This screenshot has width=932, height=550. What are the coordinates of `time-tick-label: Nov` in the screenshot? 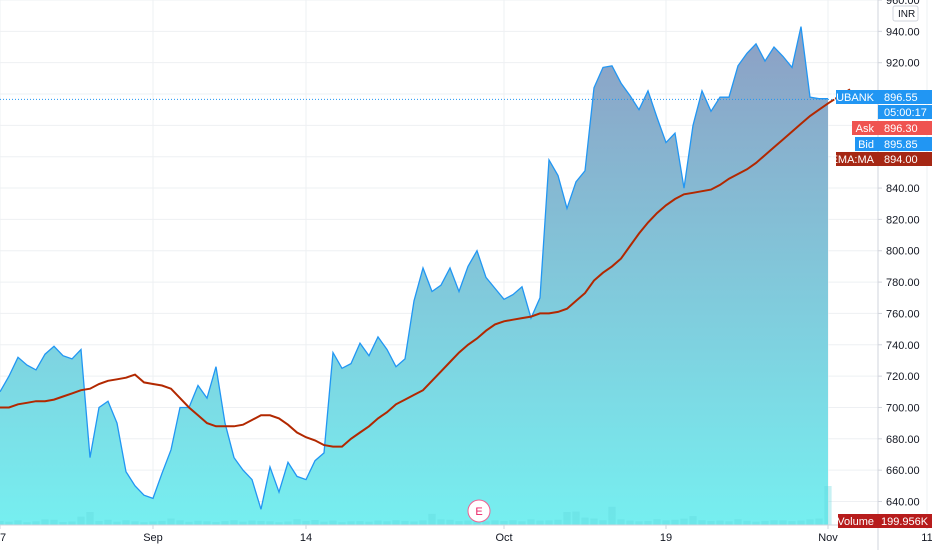 It's located at (828, 538).